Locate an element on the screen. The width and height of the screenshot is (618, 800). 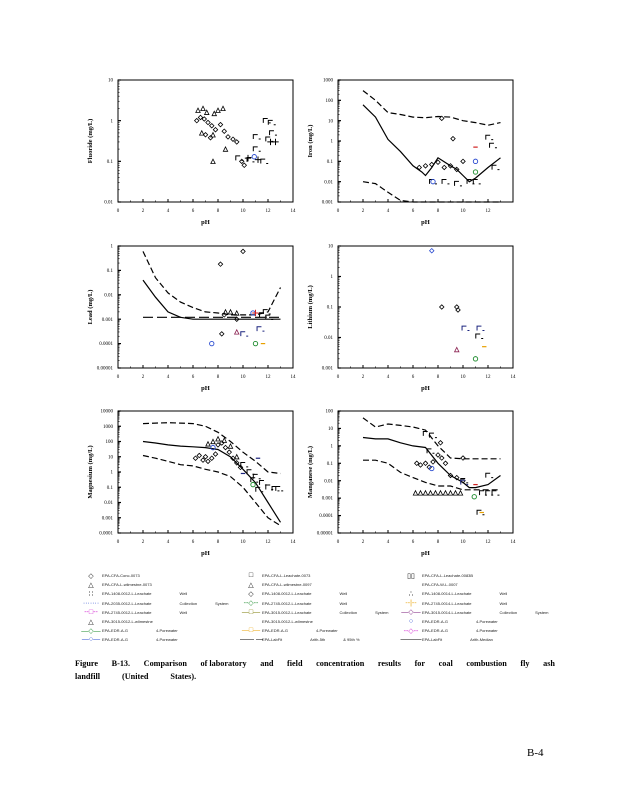
data-point-field-plus is located at coordinates (258, 159).